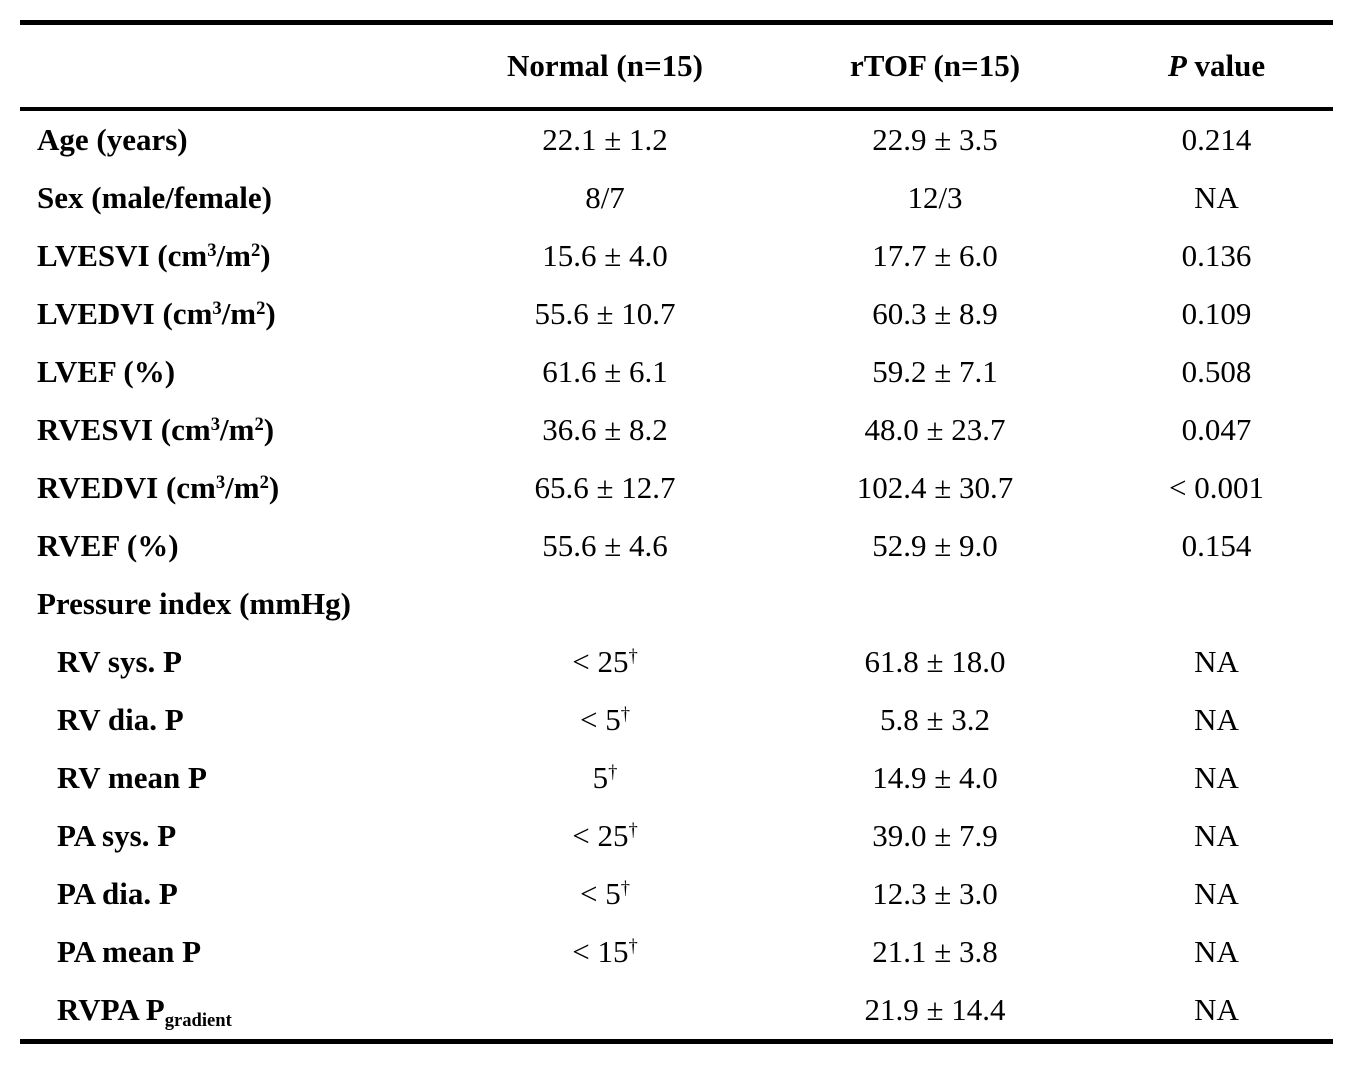 This screenshot has width=1353, height=1079. Describe the element at coordinates (935, 371) in the screenshot. I see `value-rtof: 59.2 ± 7.1` at that location.